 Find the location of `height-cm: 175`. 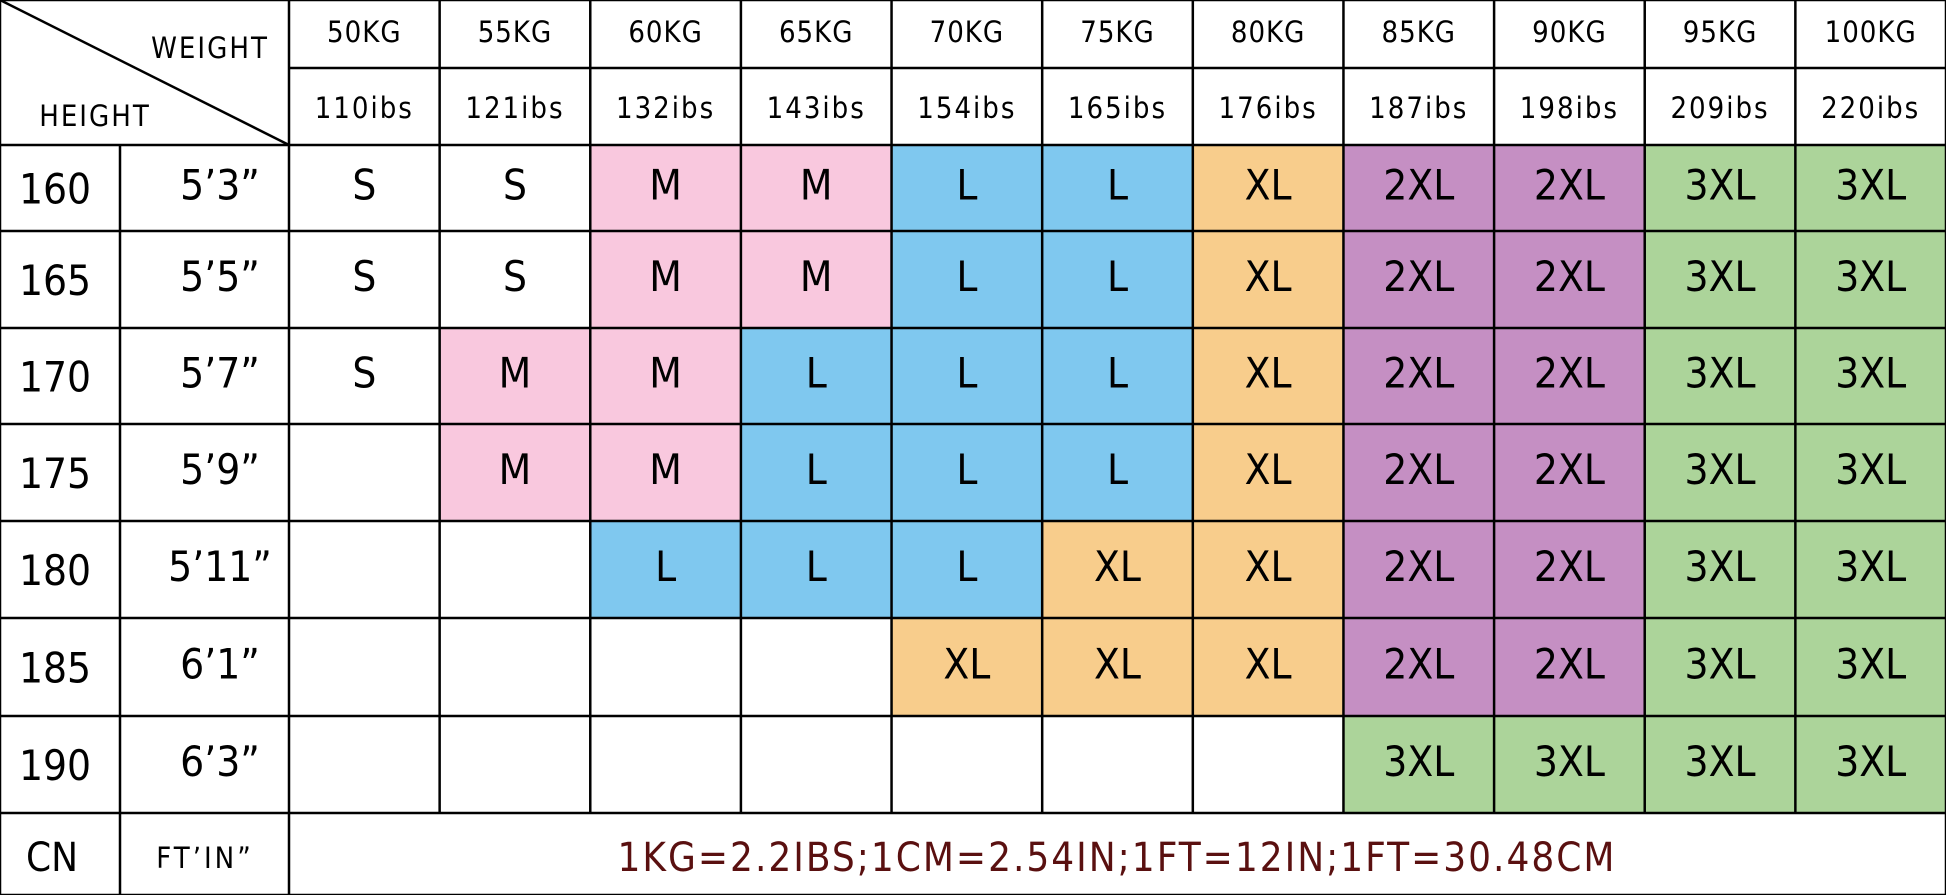

height-cm: 175 is located at coordinates (55, 473).